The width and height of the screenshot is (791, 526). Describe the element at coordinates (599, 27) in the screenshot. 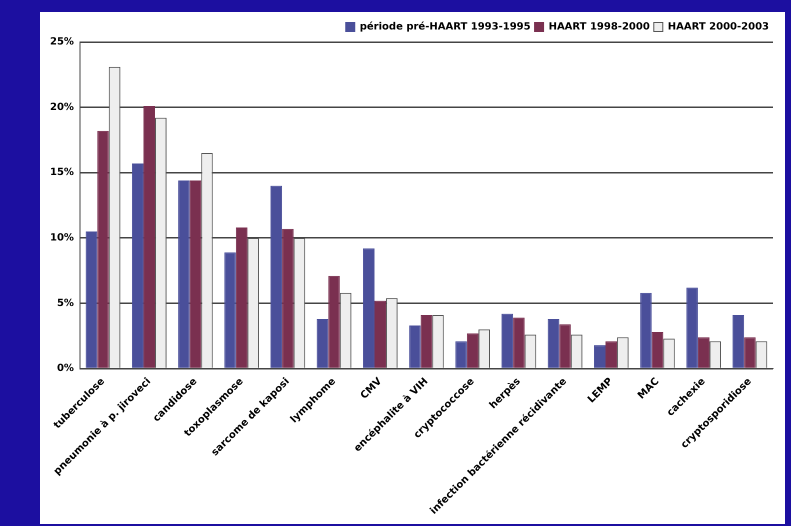

I see `legend-label: HAART 1998-2000` at that location.